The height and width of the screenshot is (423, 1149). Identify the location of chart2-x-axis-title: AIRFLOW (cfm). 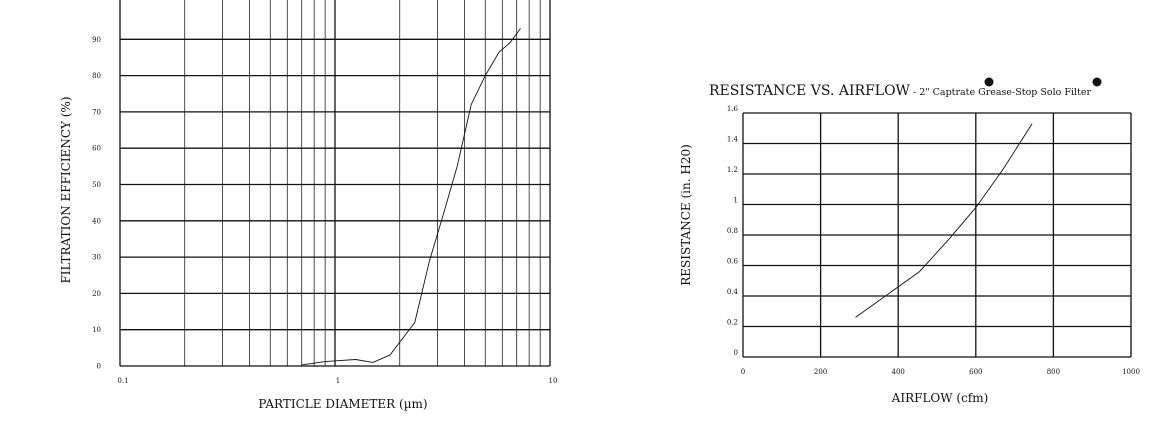
(940, 398).